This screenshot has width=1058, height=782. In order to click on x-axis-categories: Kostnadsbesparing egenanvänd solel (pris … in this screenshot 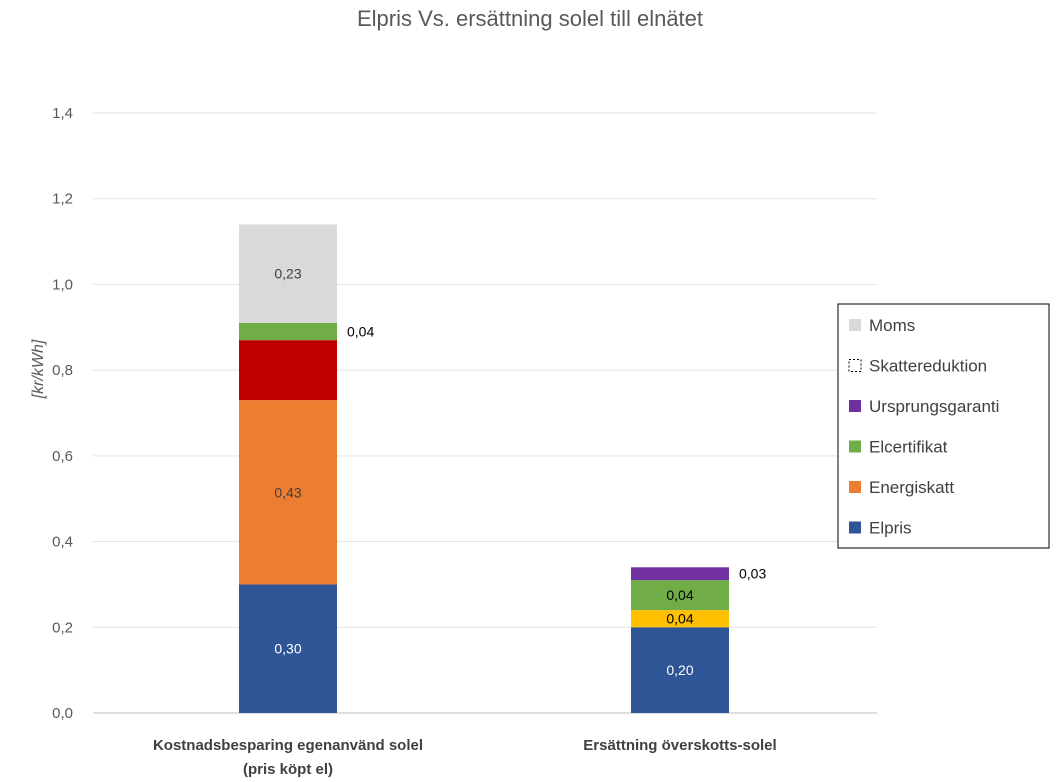, I will do `click(465, 757)`.